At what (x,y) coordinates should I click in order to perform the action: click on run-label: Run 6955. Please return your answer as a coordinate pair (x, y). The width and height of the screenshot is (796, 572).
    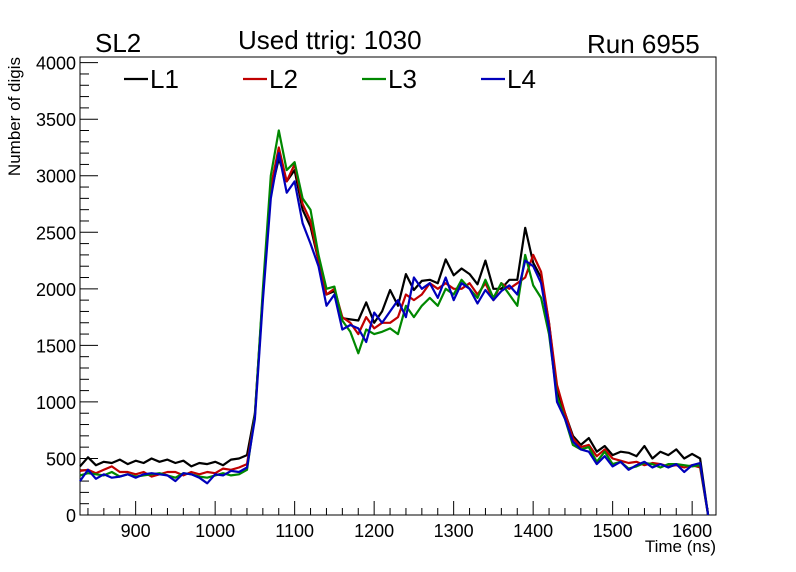
    Looking at the image, I should click on (643, 44).